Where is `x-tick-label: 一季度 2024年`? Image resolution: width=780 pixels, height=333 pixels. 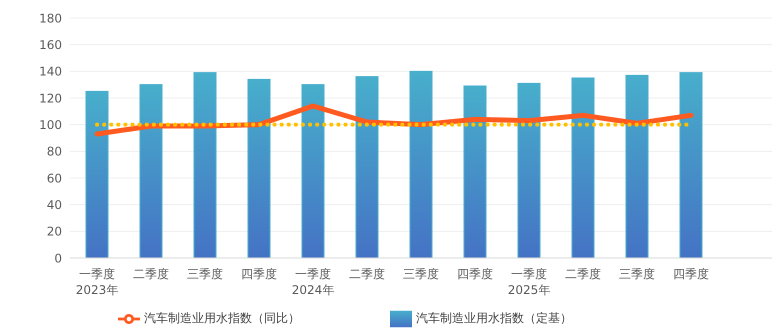
x-tick-label: 一季度 2024年 is located at coordinates (313, 282).